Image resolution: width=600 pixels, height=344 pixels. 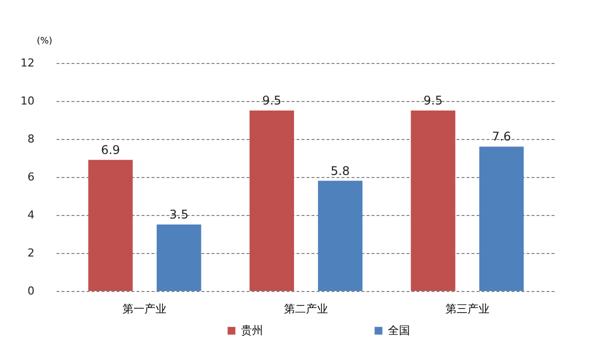 What do you see at coordinates (31, 177) in the screenshot?
I see `y-tick-label: 6` at bounding box center [31, 177].